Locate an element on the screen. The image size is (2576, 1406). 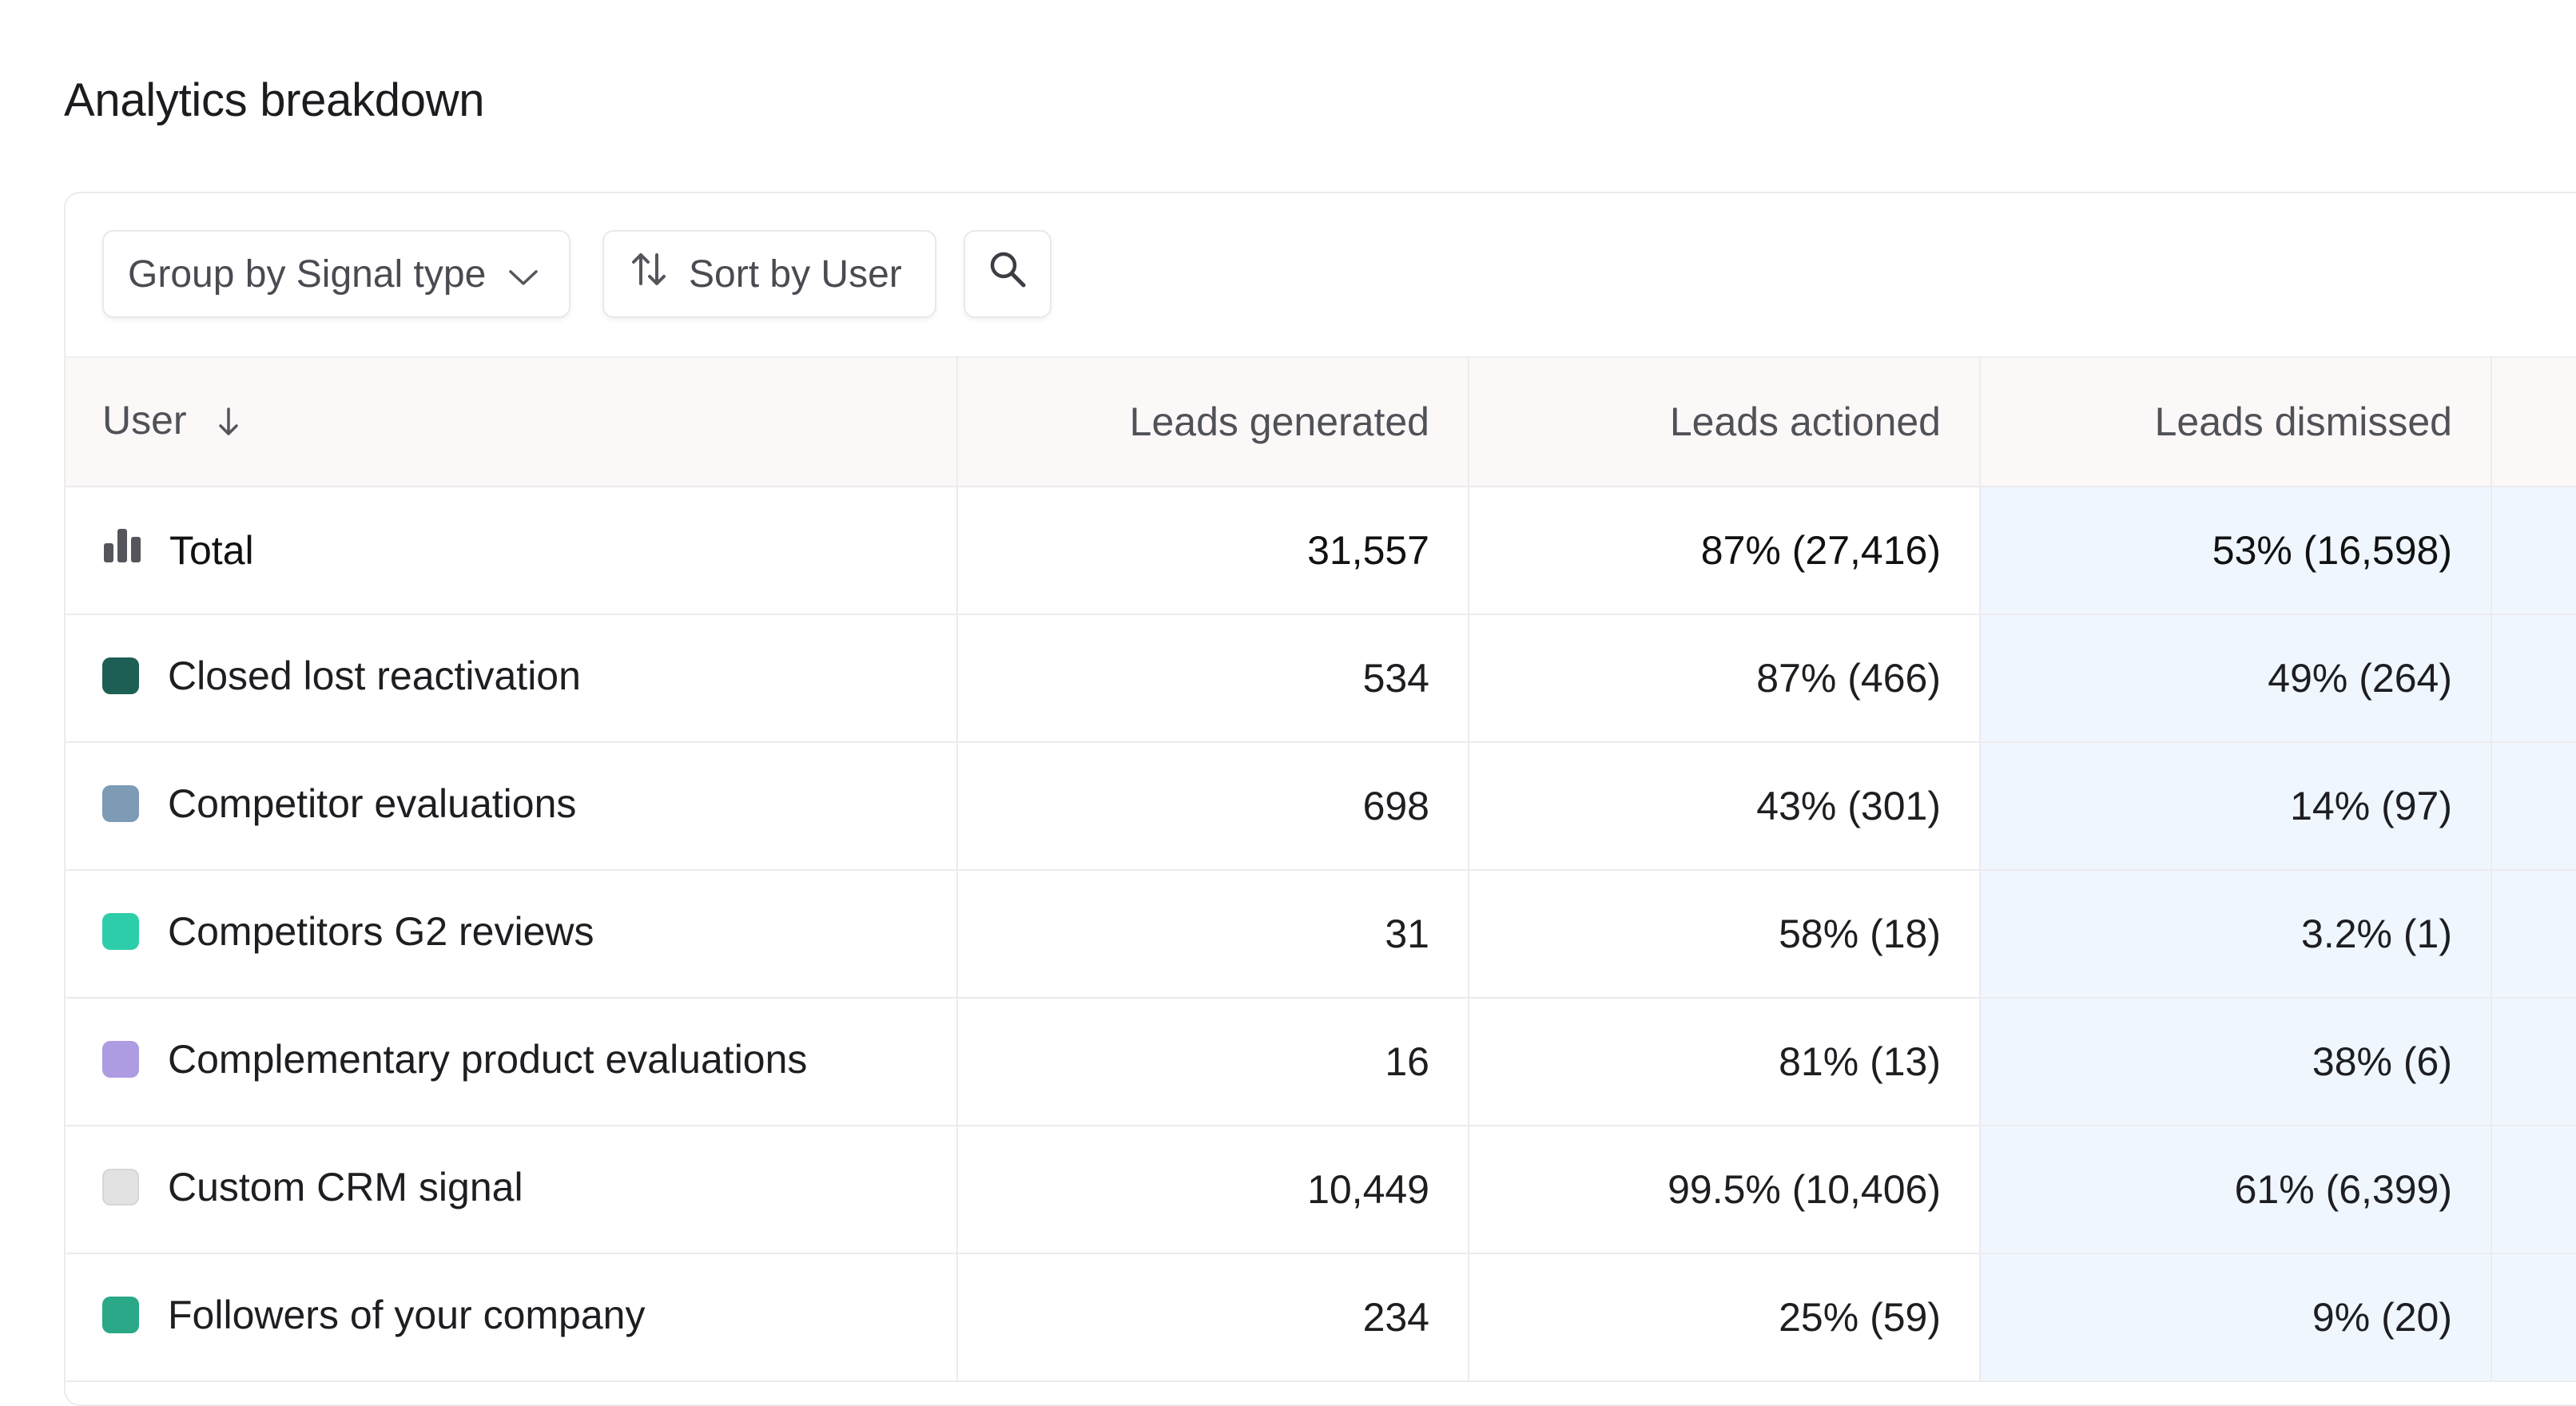
leads-generated-cell: 16 is located at coordinates (1213, 1062).